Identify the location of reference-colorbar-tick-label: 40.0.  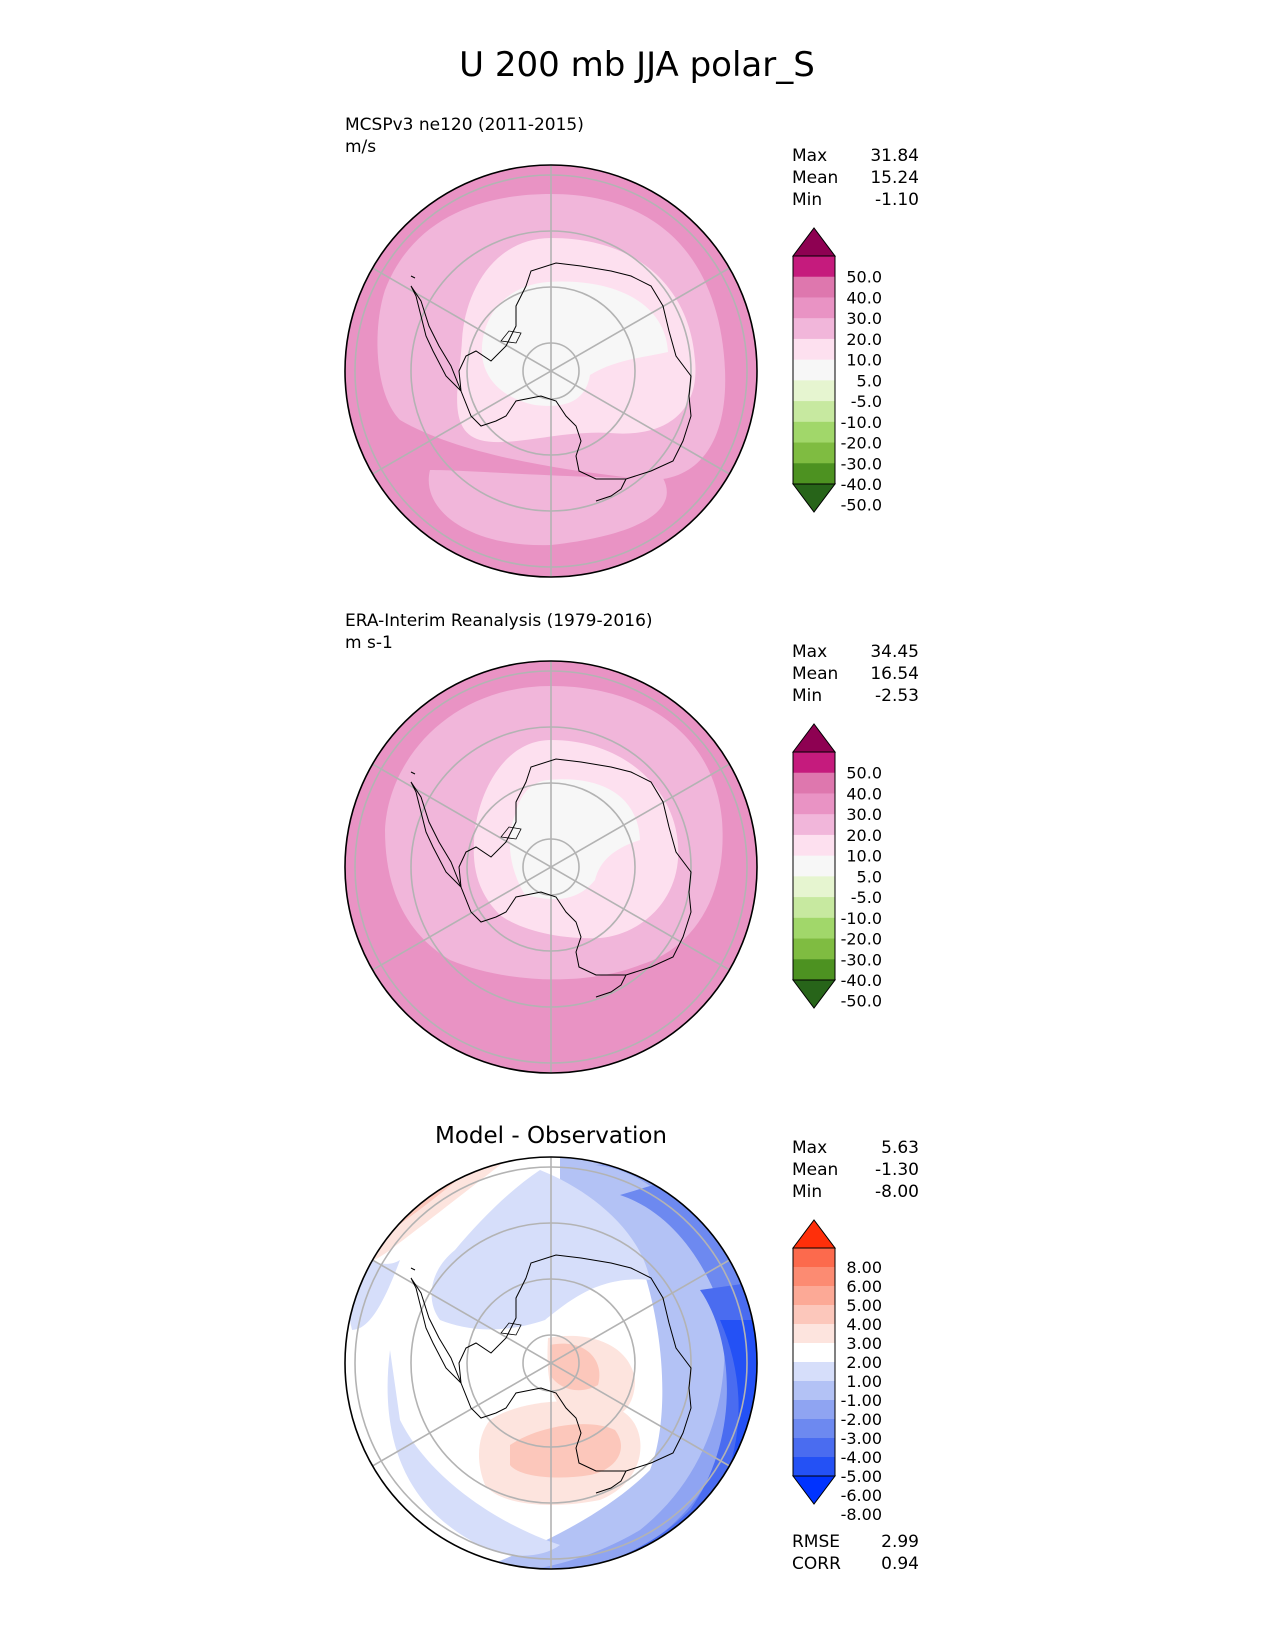
(864, 793).